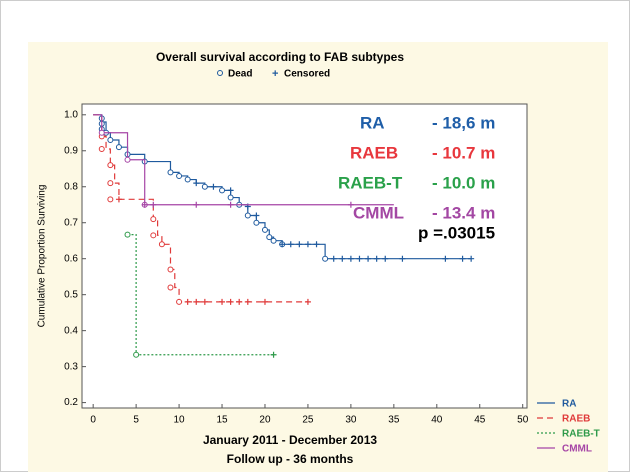 This screenshot has height=472, width=630. Describe the element at coordinates (569, 404) in the screenshot. I see `legend-label: RA` at that location.